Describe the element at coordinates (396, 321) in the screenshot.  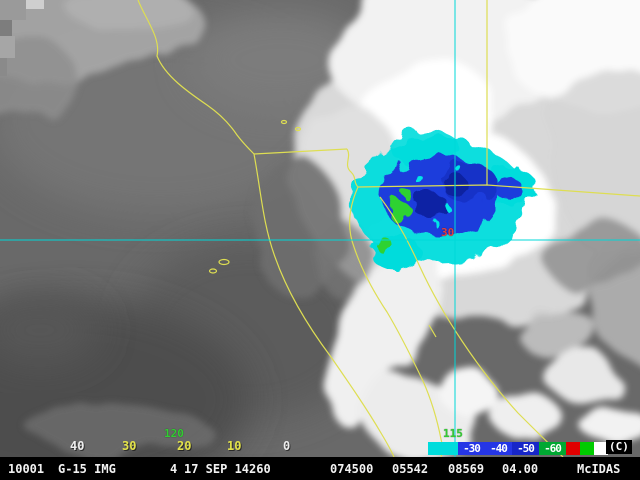
I see `baja-gulf-coast` at that location.